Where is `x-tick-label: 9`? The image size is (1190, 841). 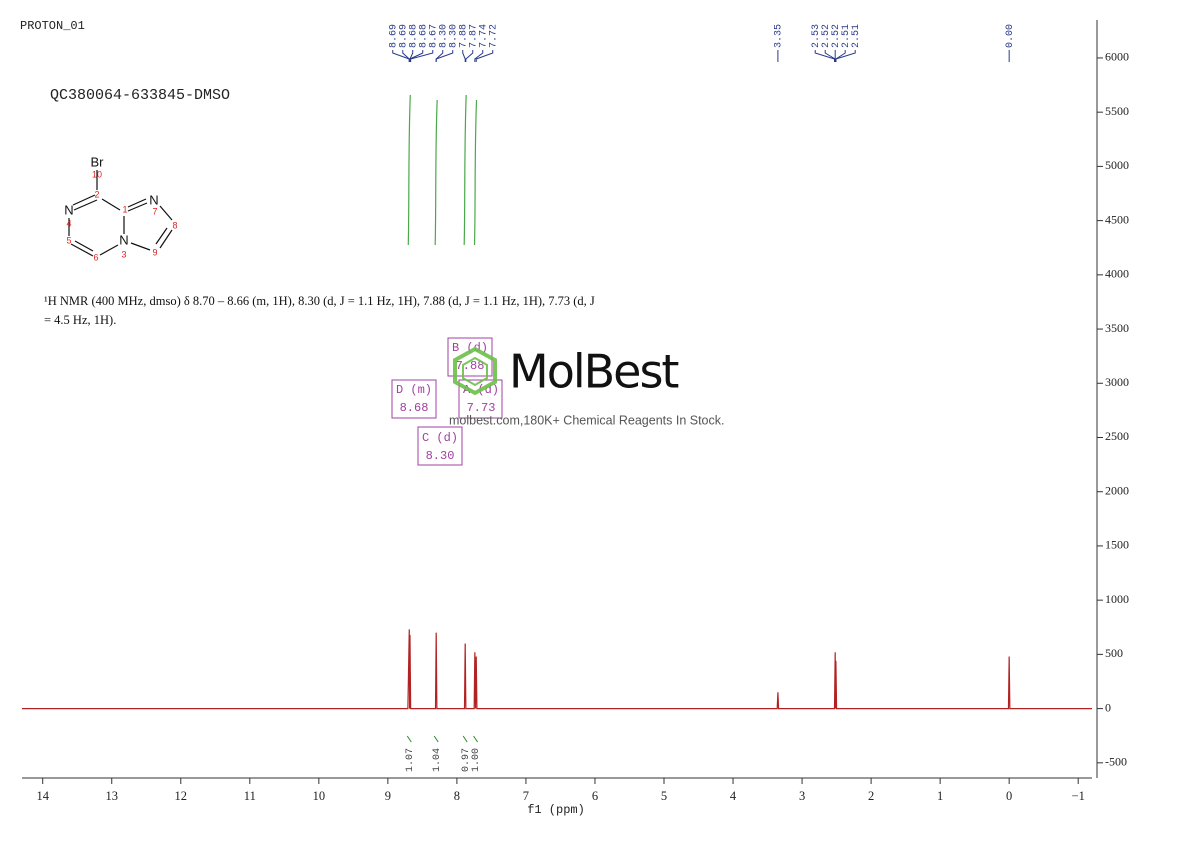
x-tick-label: 9 is located at coordinates (388, 796).